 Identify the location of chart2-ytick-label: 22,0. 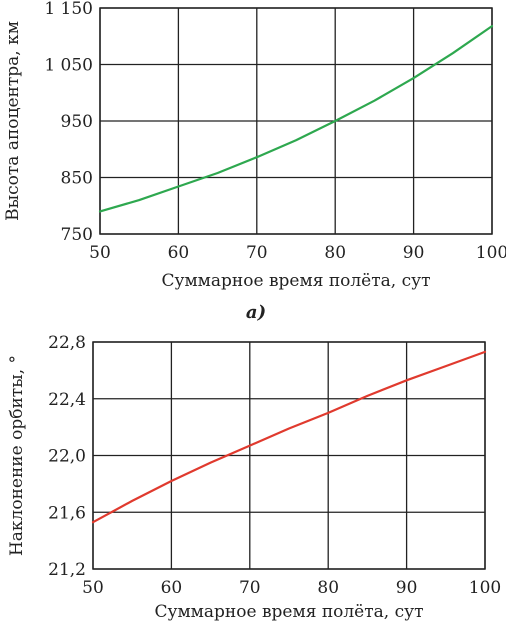
(67, 457).